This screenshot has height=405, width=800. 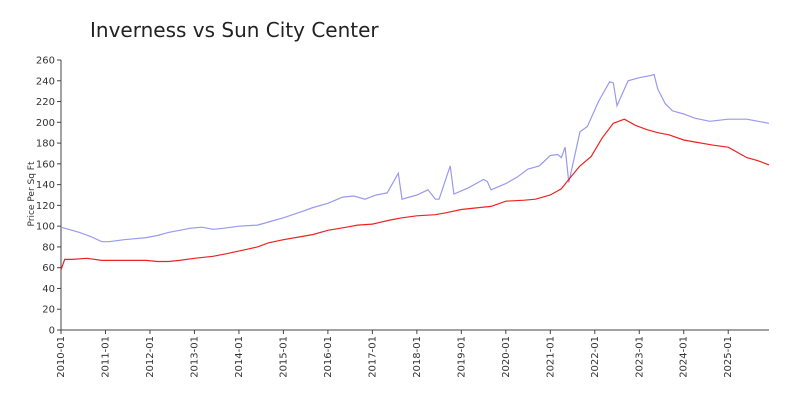 What do you see at coordinates (417, 357) in the screenshot?
I see `x-tick-label: 2018-01` at bounding box center [417, 357].